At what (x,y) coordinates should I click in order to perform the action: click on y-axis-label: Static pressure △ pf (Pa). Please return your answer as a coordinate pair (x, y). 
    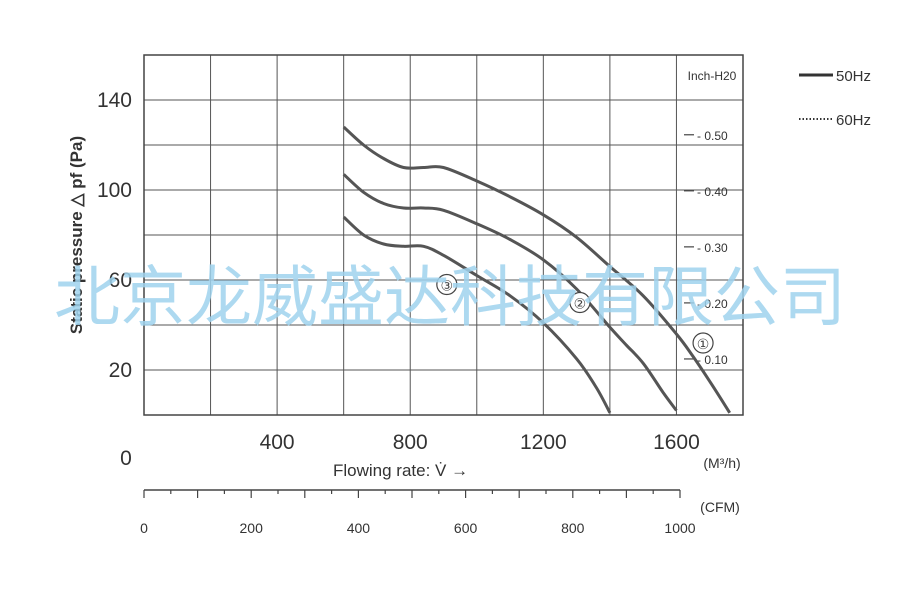
    Looking at the image, I should click on (76, 235).